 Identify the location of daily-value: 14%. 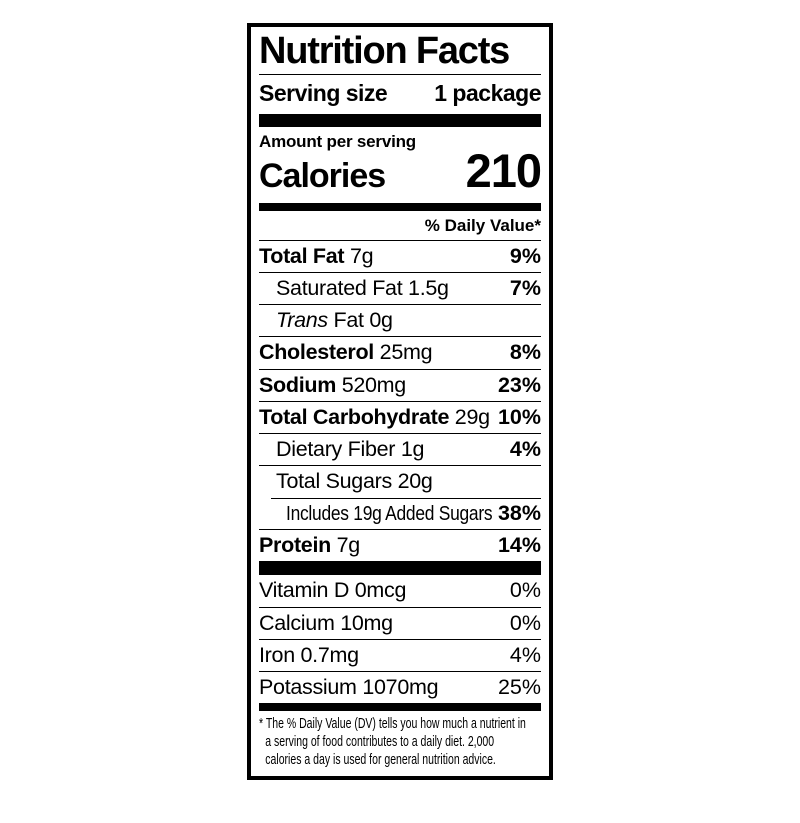
(519, 545).